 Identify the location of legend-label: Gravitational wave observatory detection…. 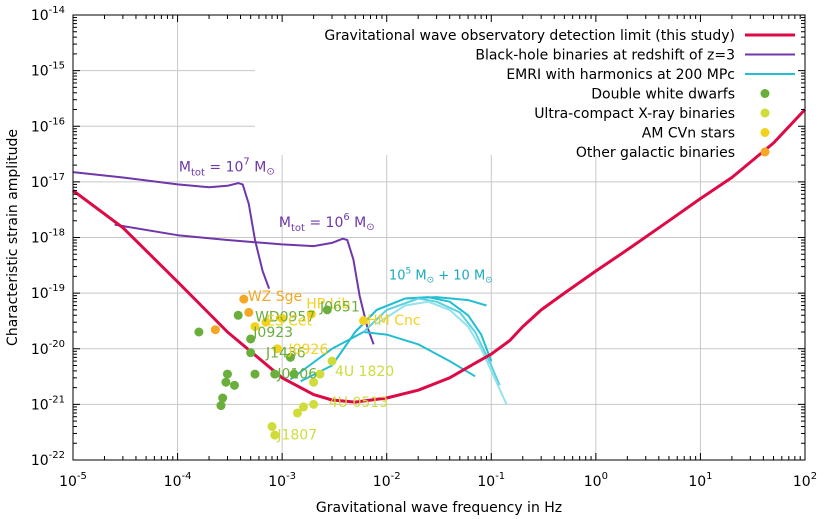
(529, 36).